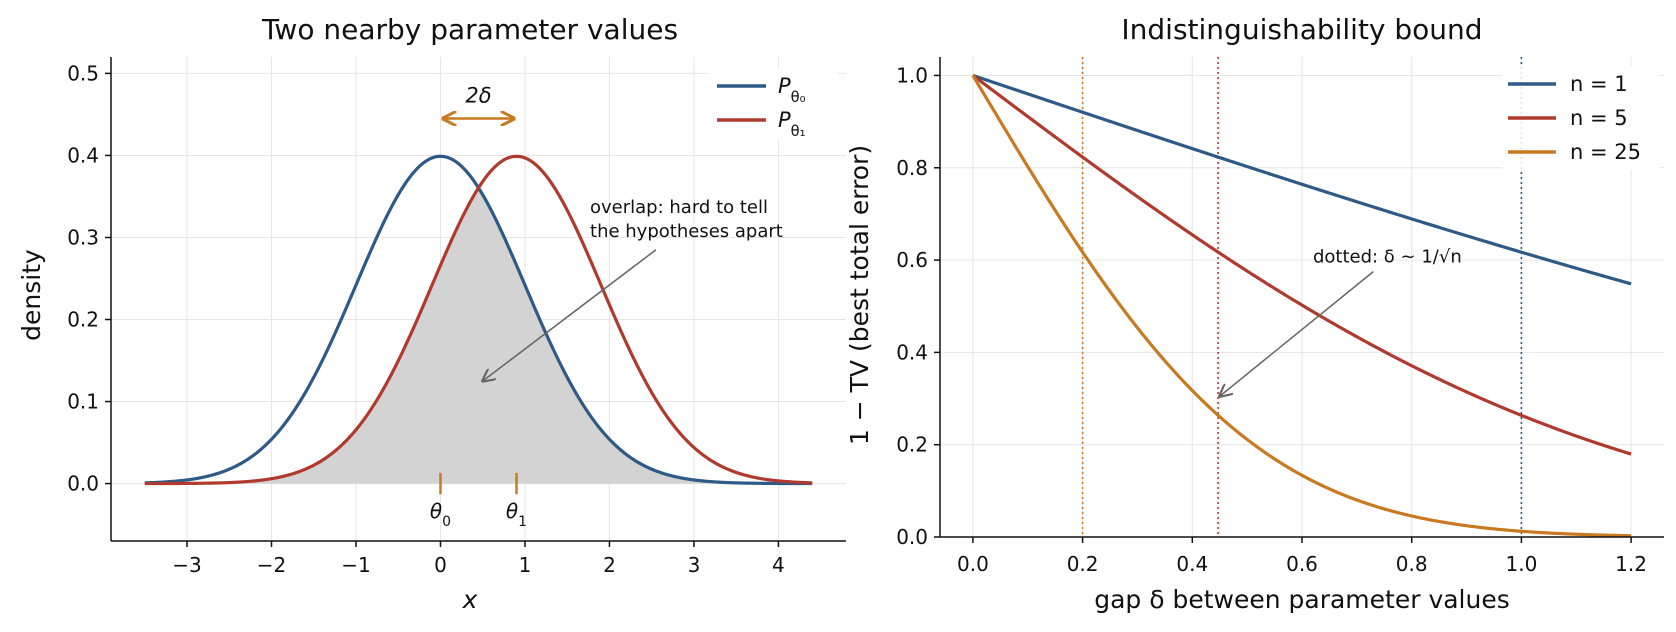 This screenshot has height=632, width=1676. Describe the element at coordinates (918, 306) in the screenshot. I see `right-y-ticks: 0.0 0.2 0.4 0.6 0.8 1.0` at that location.